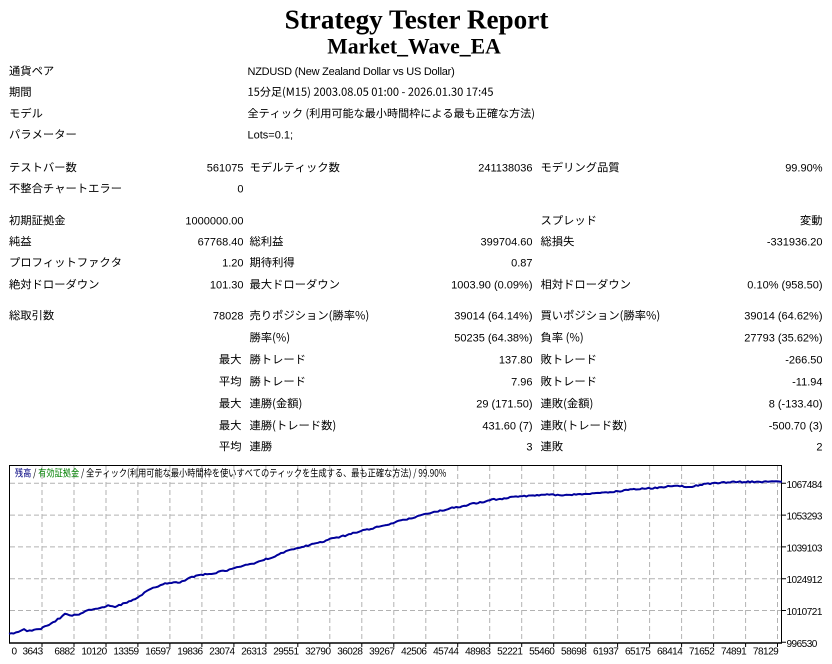  Describe the element at coordinates (232, 263) in the screenshot. I see `svg-text: 1.20` at that location.